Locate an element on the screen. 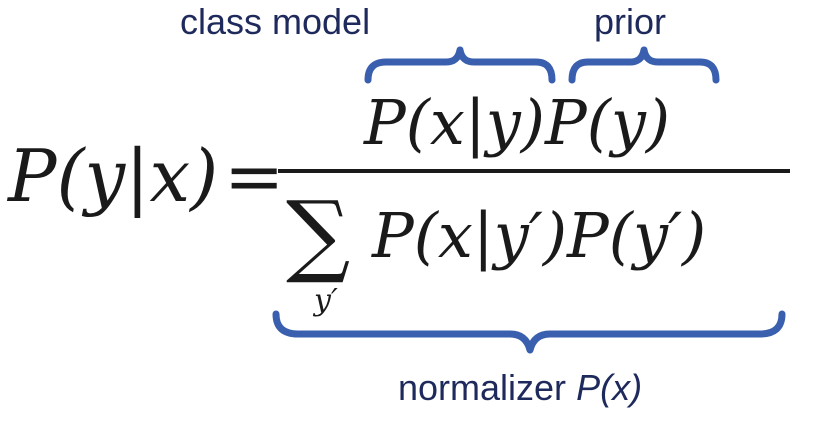 This screenshot has width=834, height=424. class-model-brace is located at coordinates (460, 65).